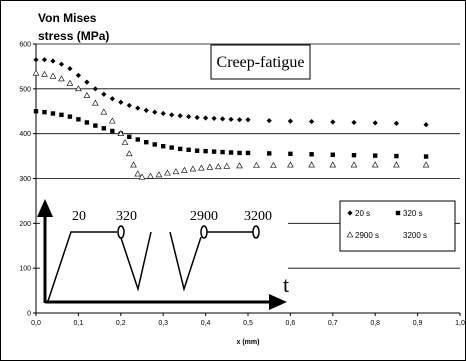 The image size is (466, 361). Describe the element at coordinates (278, 302) in the screenshot. I see `inset-right-arrowhead` at that location.